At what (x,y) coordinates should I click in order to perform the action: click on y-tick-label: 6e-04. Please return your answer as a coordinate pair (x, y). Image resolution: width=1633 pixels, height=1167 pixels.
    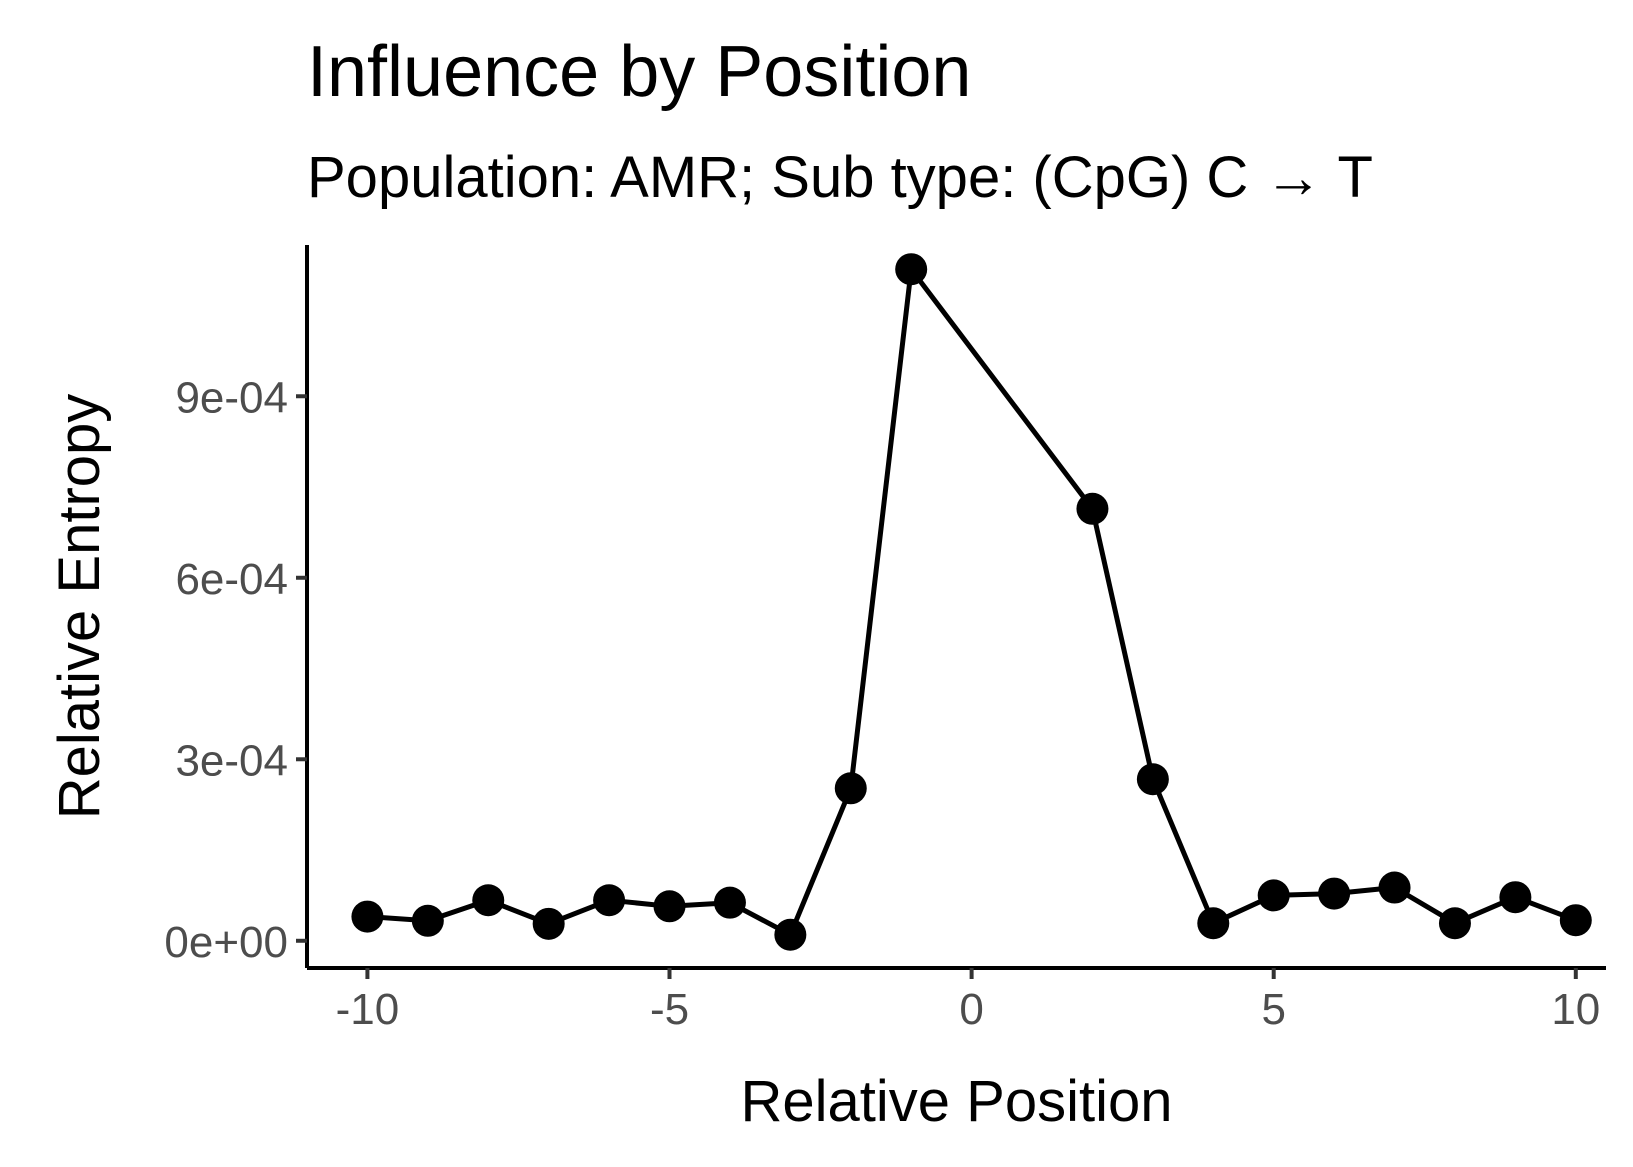
    Looking at the image, I should click on (231, 579).